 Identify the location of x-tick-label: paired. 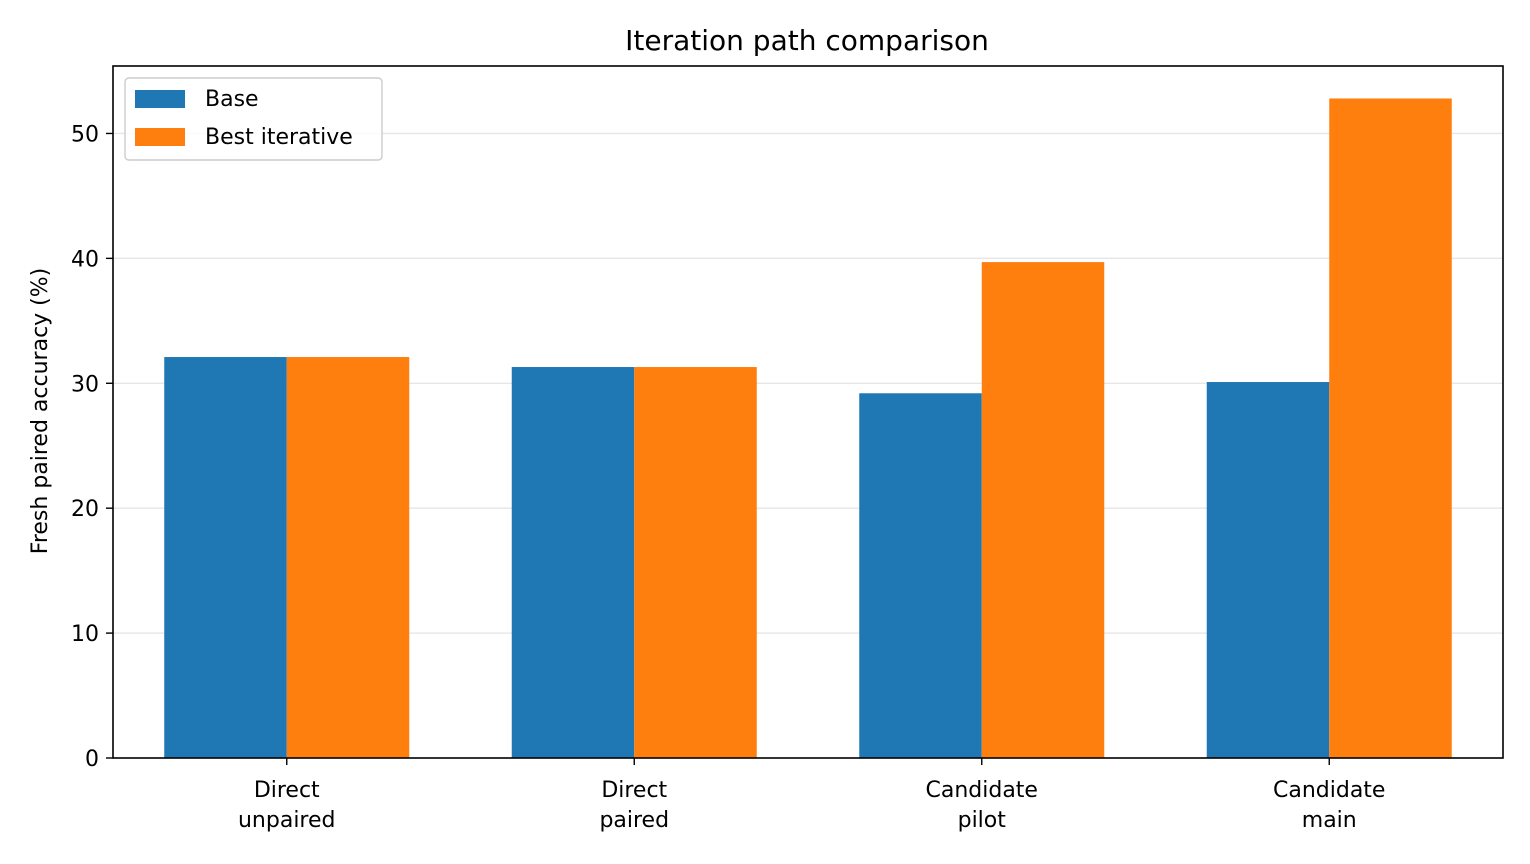
(634, 820).